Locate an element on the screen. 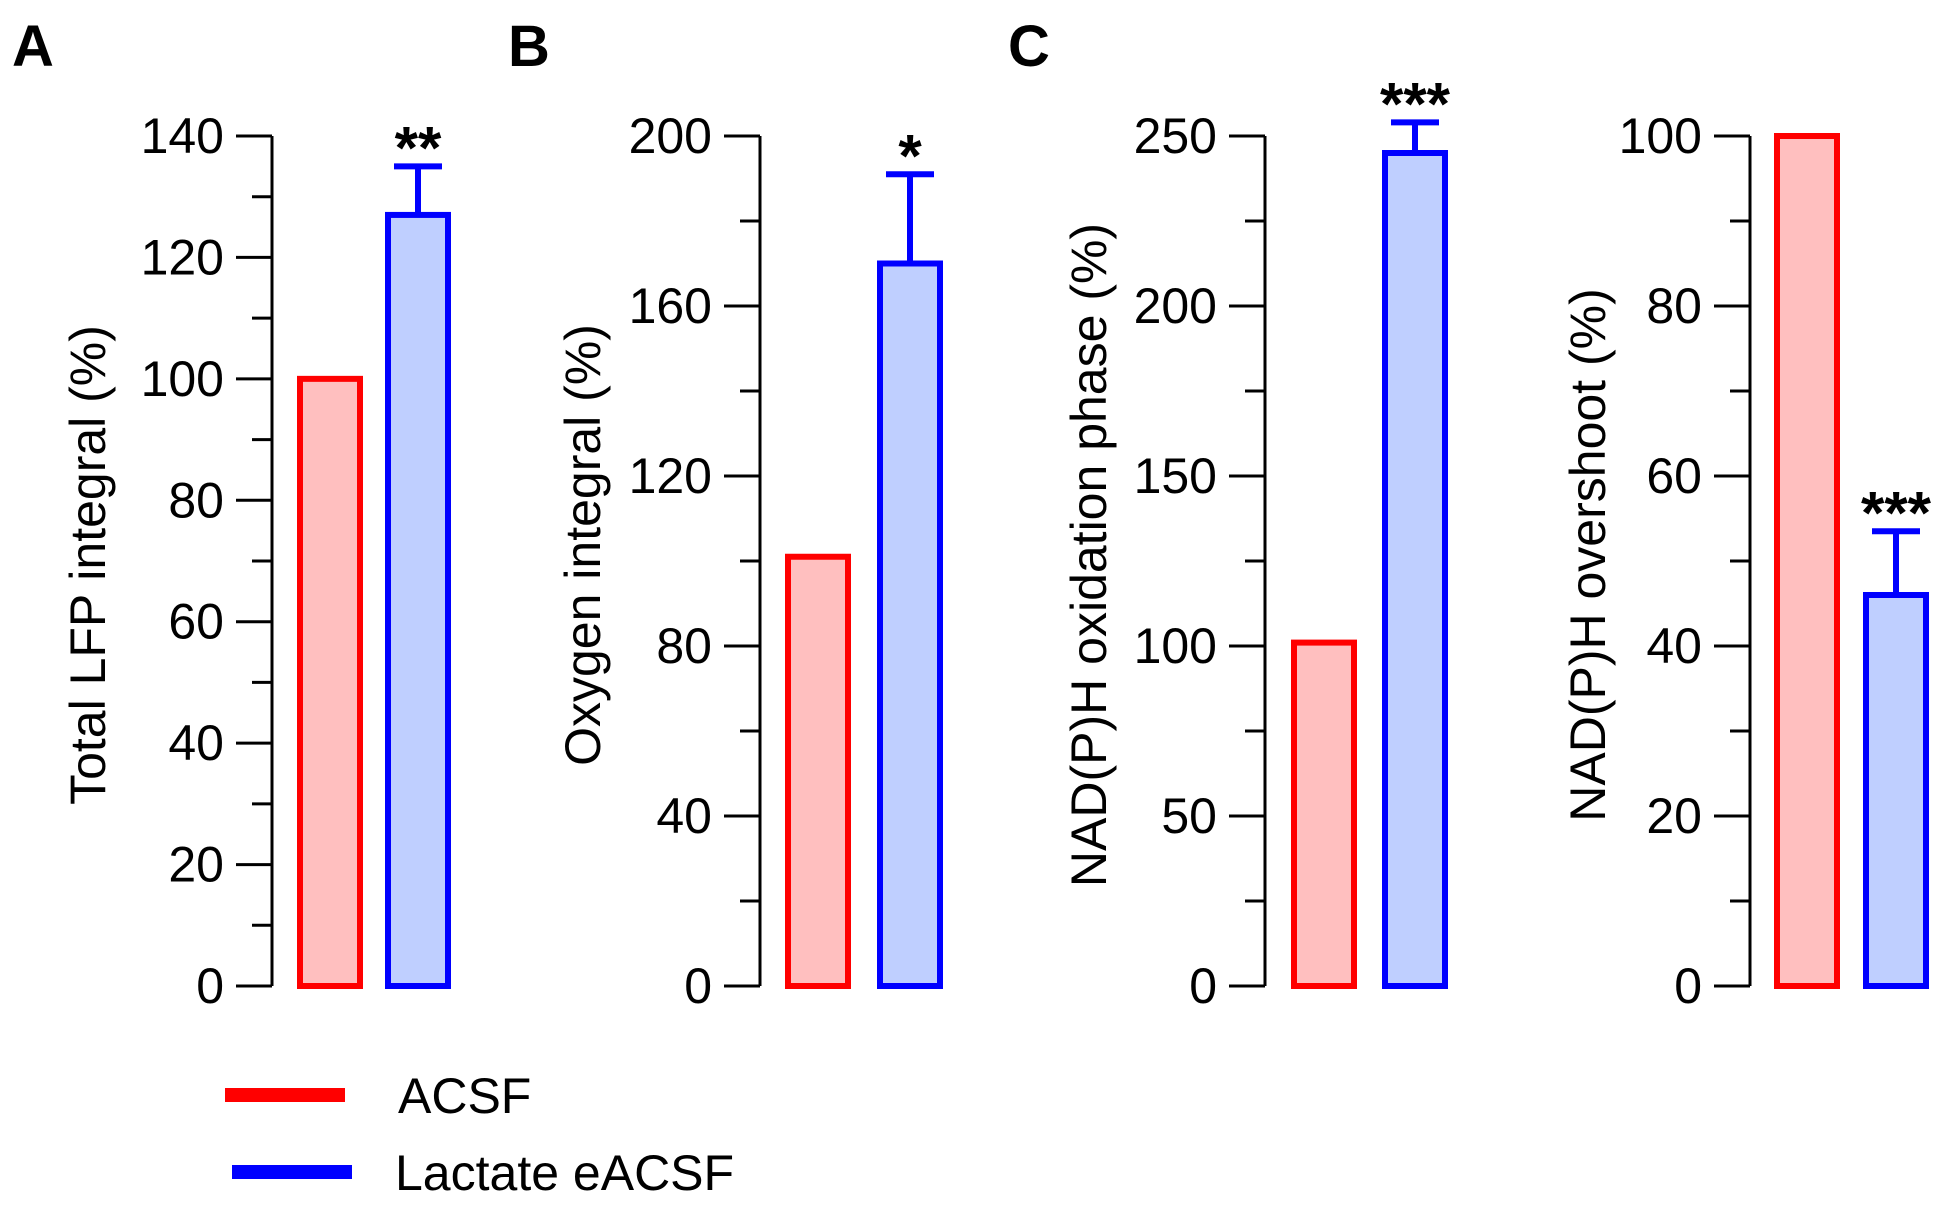 Image resolution: width=1960 pixels, height=1212 pixels. panel-c-overshoot: 0 20 40 60 80 100 *** NAD(P)H overshoot (%) is located at coordinates (1746, 561).